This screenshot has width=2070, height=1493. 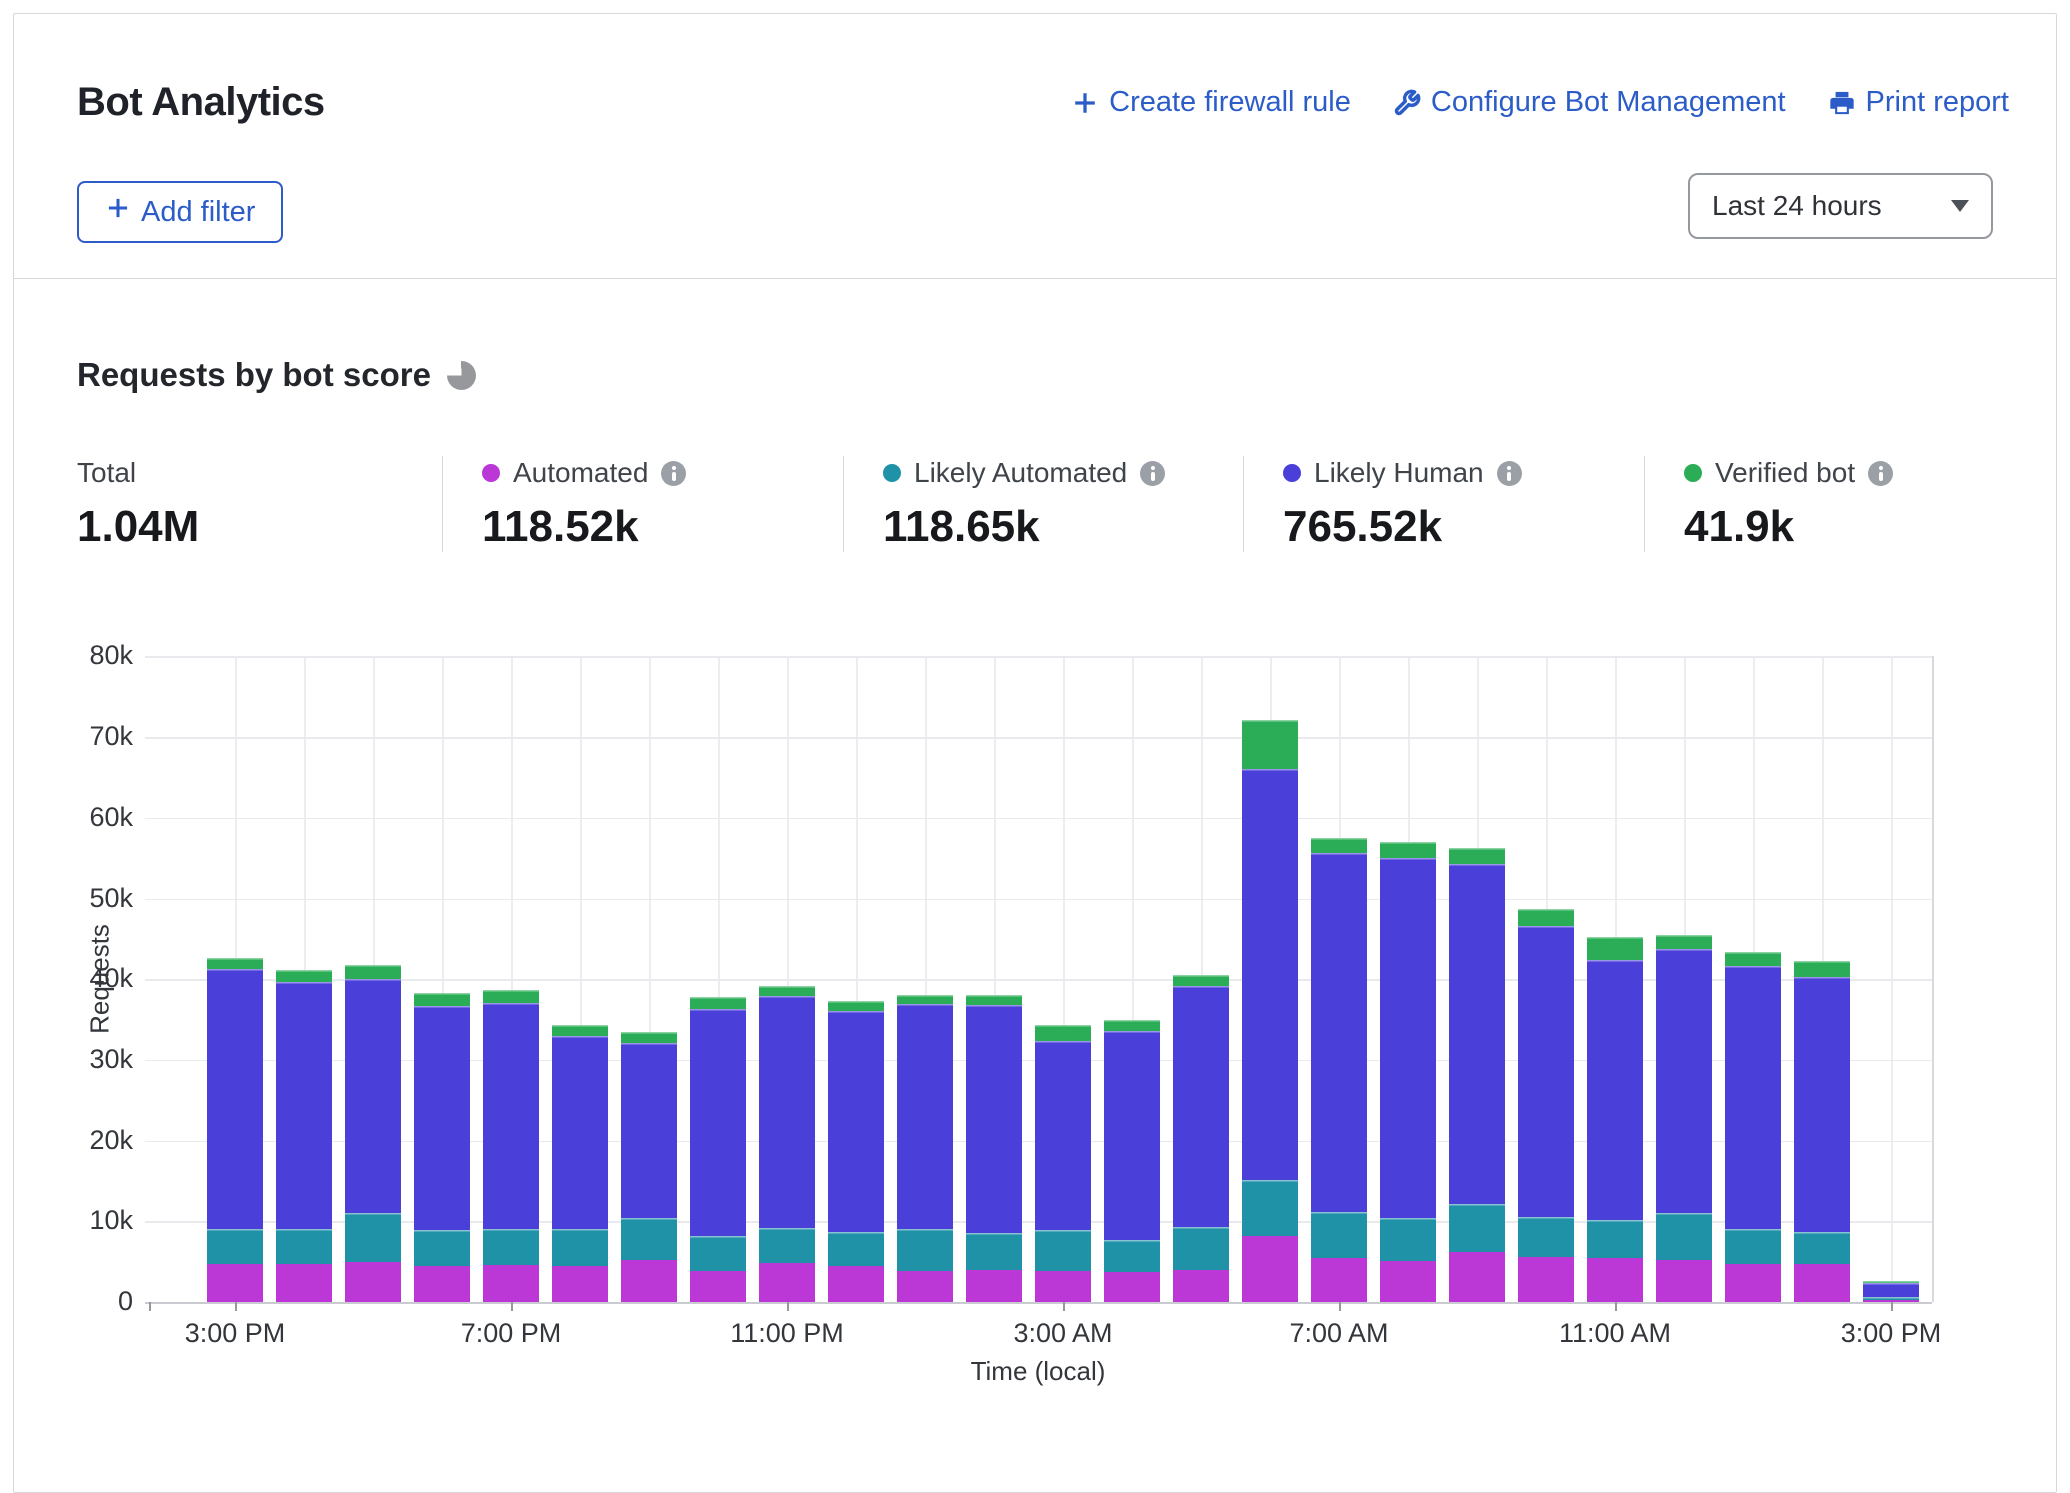 What do you see at coordinates (787, 1245) in the screenshot?
I see `bar-1100pm-likely-automated` at bounding box center [787, 1245].